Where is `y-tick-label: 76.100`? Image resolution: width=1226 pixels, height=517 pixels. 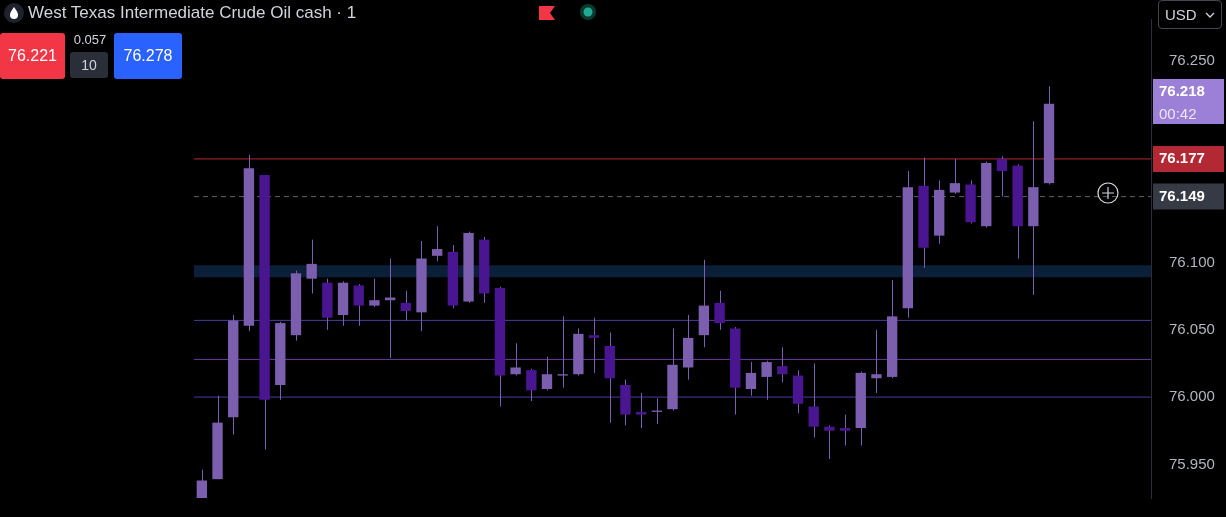
y-tick-label: 76.100 is located at coordinates (1192, 261).